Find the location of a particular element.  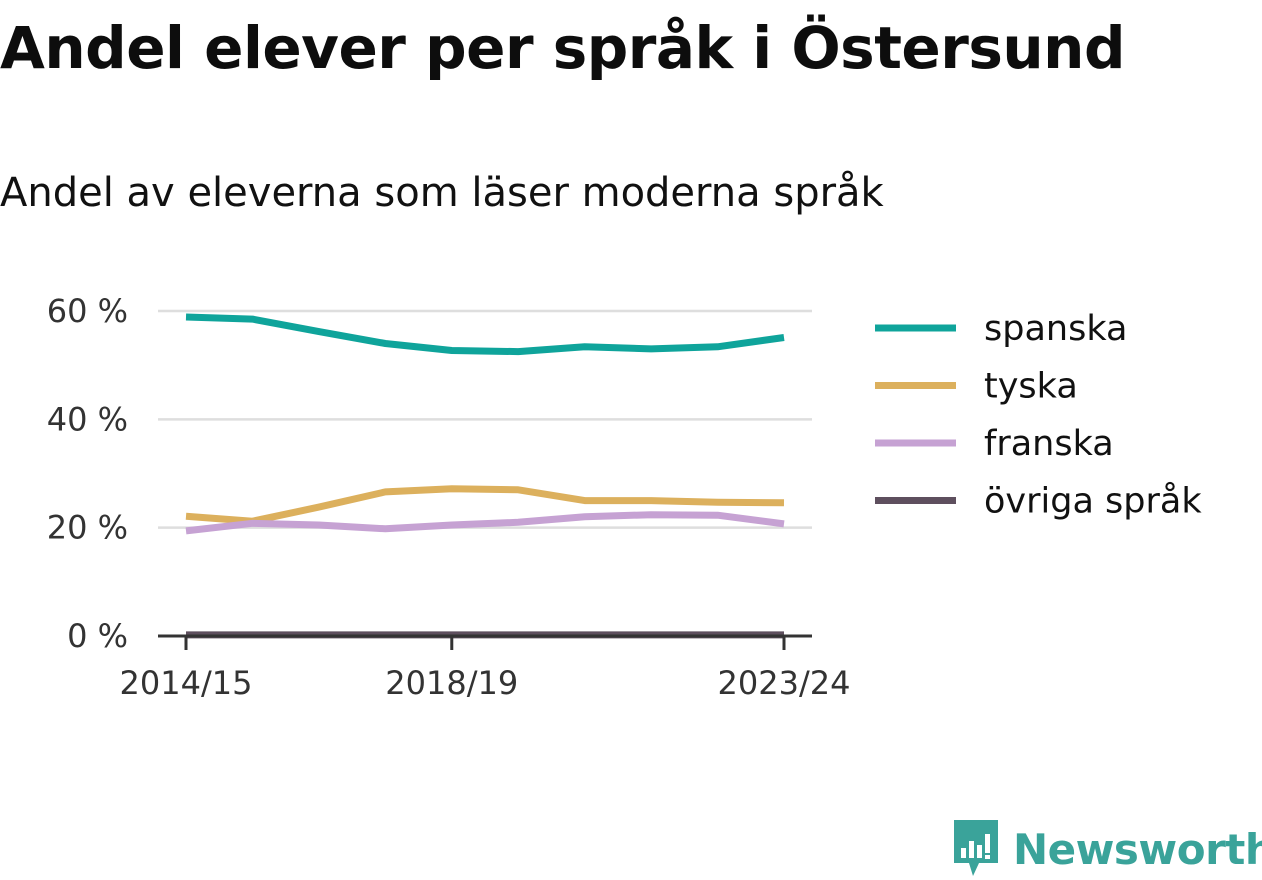

x-tick-label: 2023/24 is located at coordinates (784, 683).